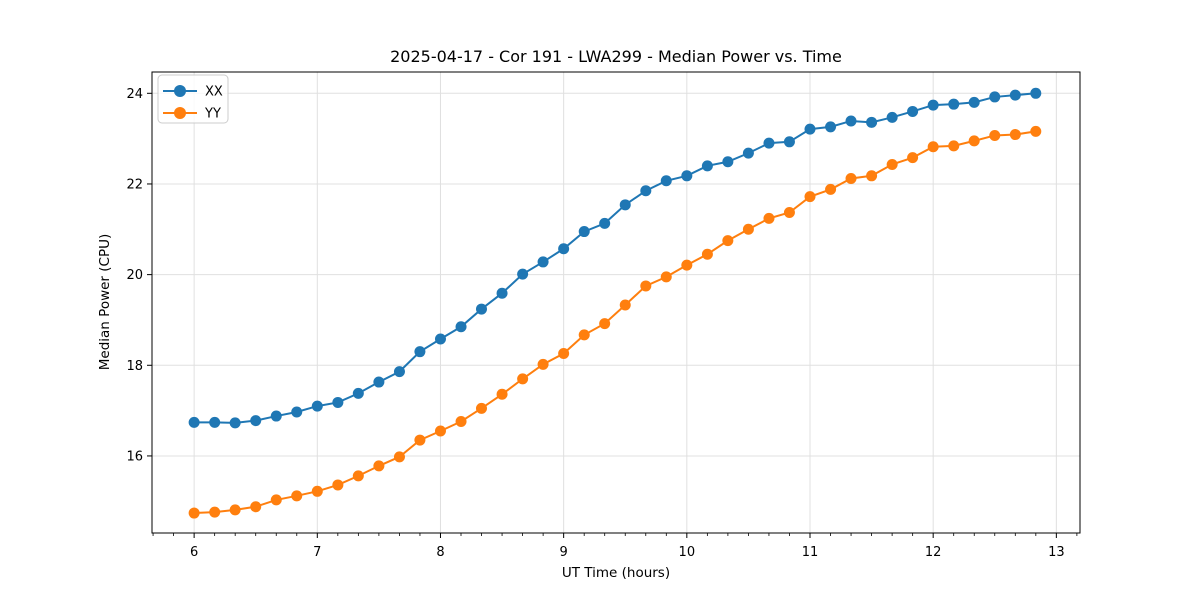 This screenshot has height=600, width=1200. Describe the element at coordinates (616, 573) in the screenshot. I see `x-axis-label: UT Time (hours)` at that location.